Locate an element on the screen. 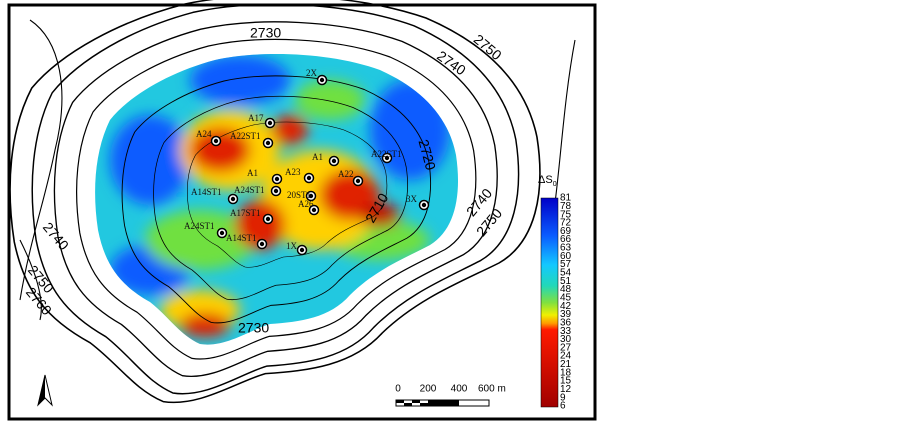 The width and height of the screenshot is (903, 430). well-label: A26 is located at coordinates (306, 204).